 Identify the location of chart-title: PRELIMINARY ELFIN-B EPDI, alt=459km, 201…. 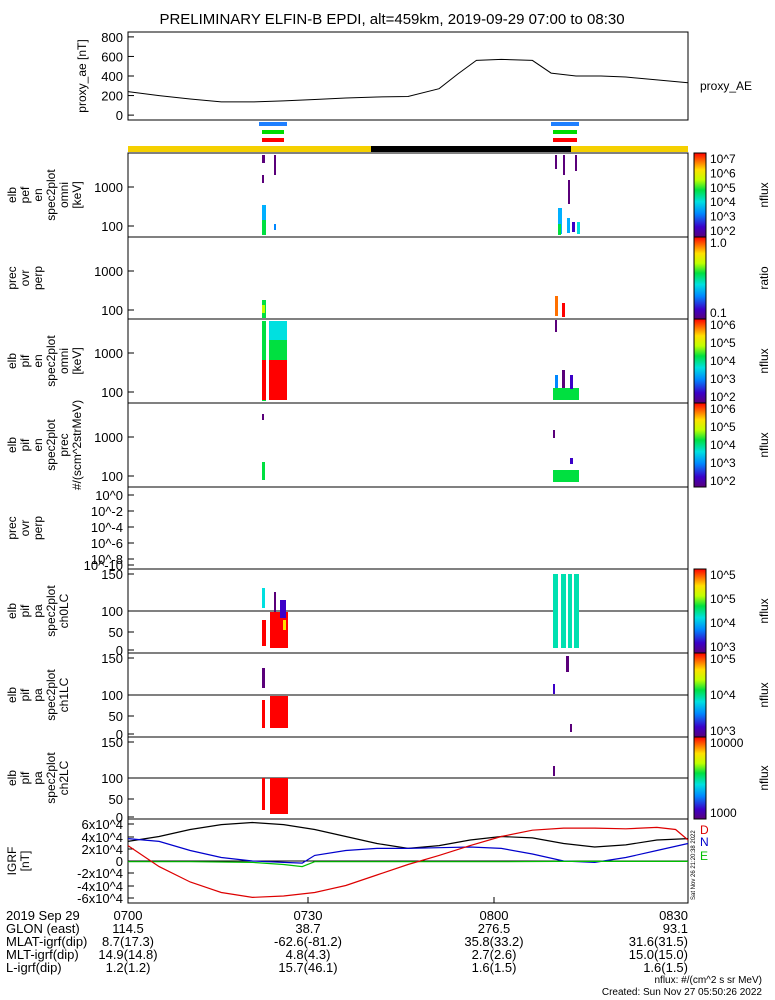
(391, 19).